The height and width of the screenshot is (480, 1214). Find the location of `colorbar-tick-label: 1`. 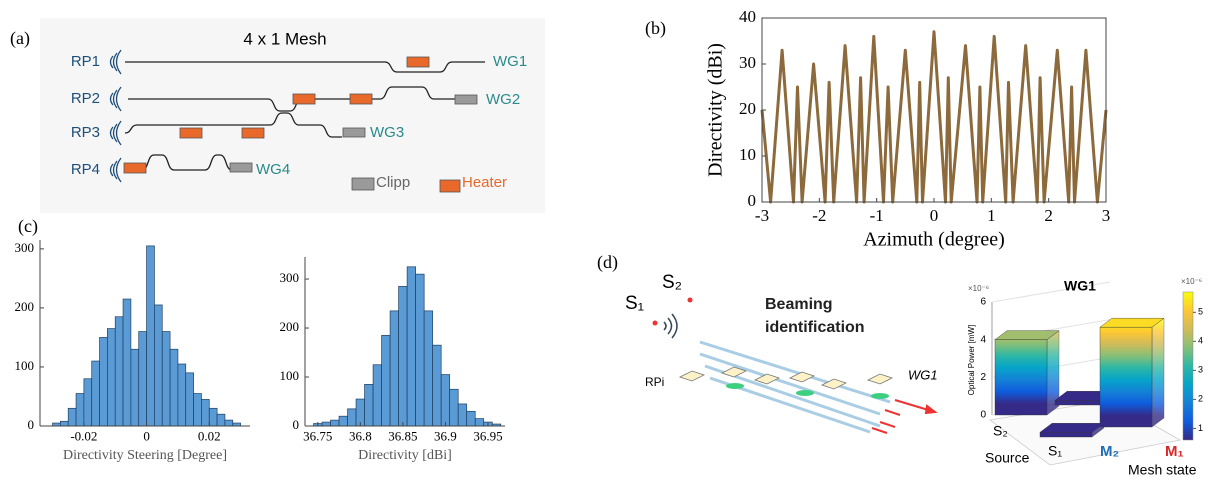

colorbar-tick-label: 1 is located at coordinates (1200, 428).